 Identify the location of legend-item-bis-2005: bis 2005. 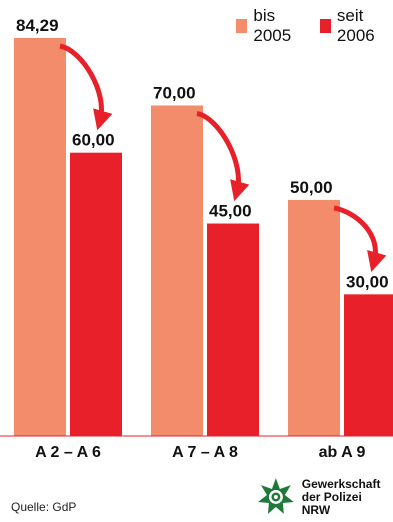
(271, 26).